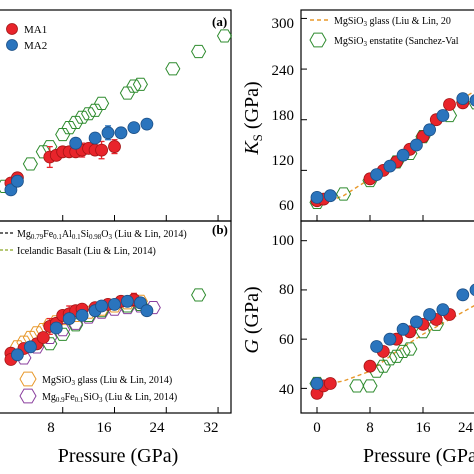  What do you see at coordinates (219, 21) in the screenshot?
I see `panel-a-label: (a)` at bounding box center [219, 21].